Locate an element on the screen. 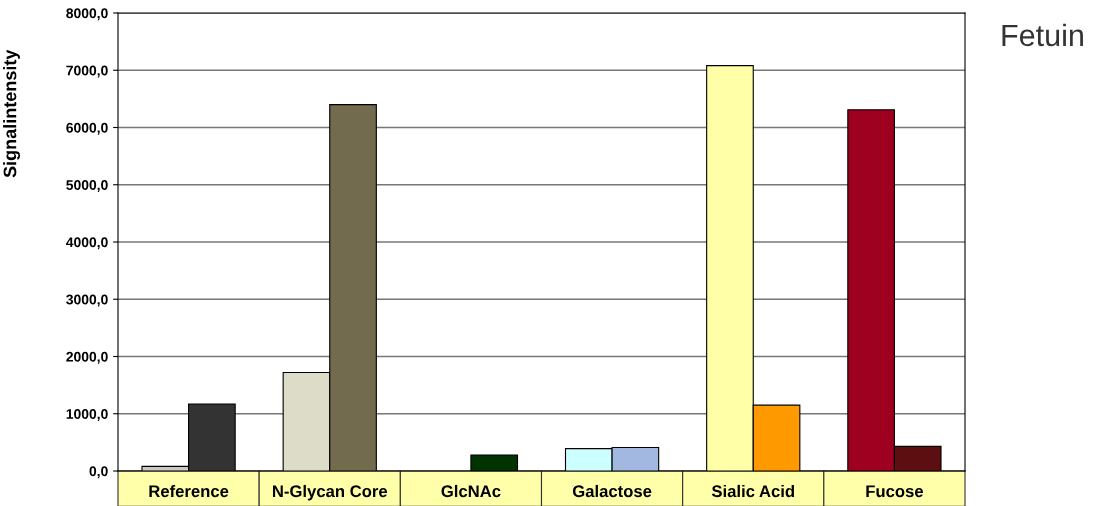 The width and height of the screenshot is (1098, 506). x-tick-label: Fucose is located at coordinates (895, 491).